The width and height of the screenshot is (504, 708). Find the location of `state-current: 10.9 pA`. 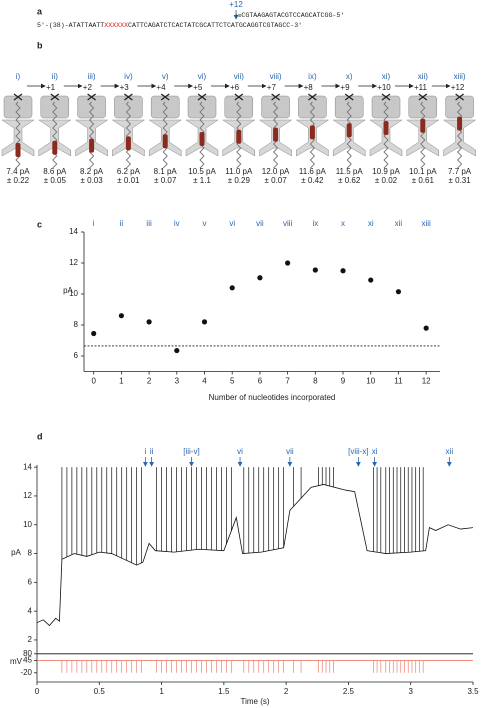

state-current: 10.9 pA is located at coordinates (386, 171).